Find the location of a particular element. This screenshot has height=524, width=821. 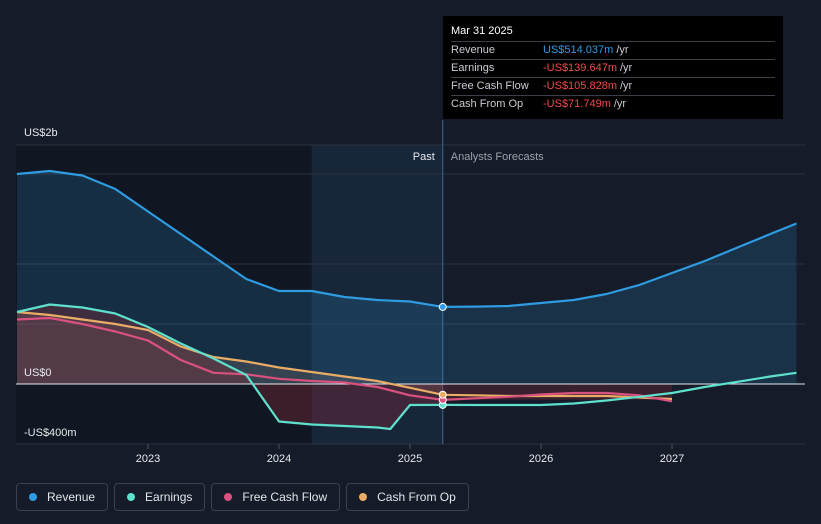

tooltip-row-value: -US$71.749m is located at coordinates (577, 104).